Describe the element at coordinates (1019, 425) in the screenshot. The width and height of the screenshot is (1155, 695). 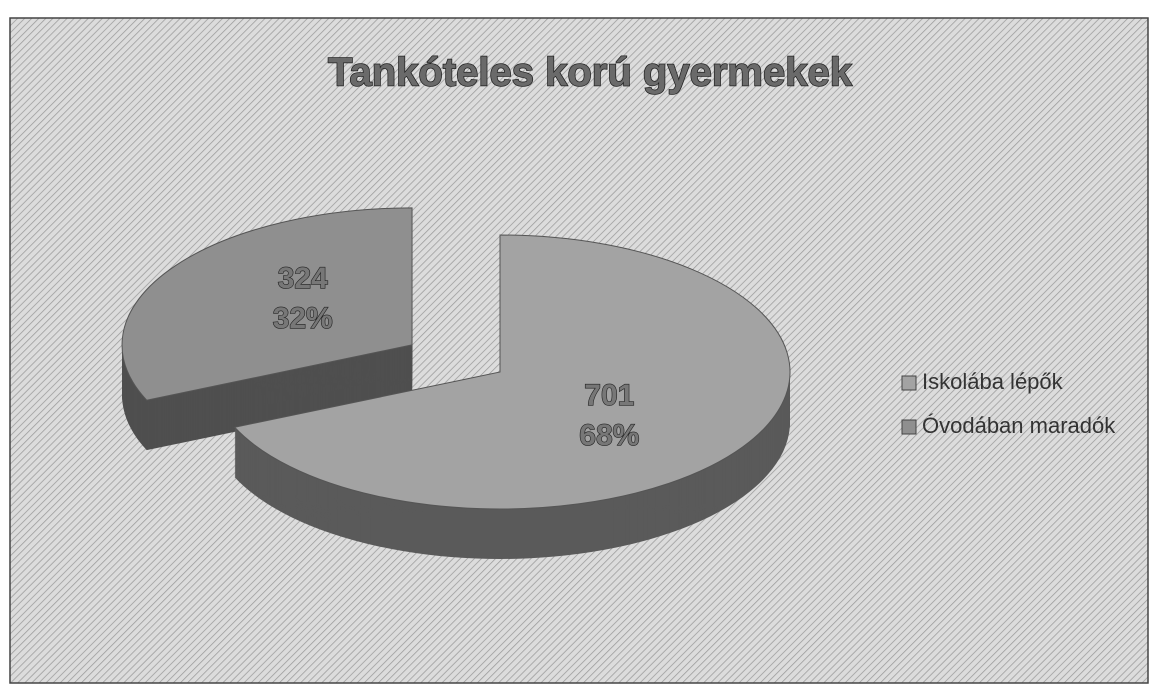
I see `legend-label: Óvodában maradók` at that location.